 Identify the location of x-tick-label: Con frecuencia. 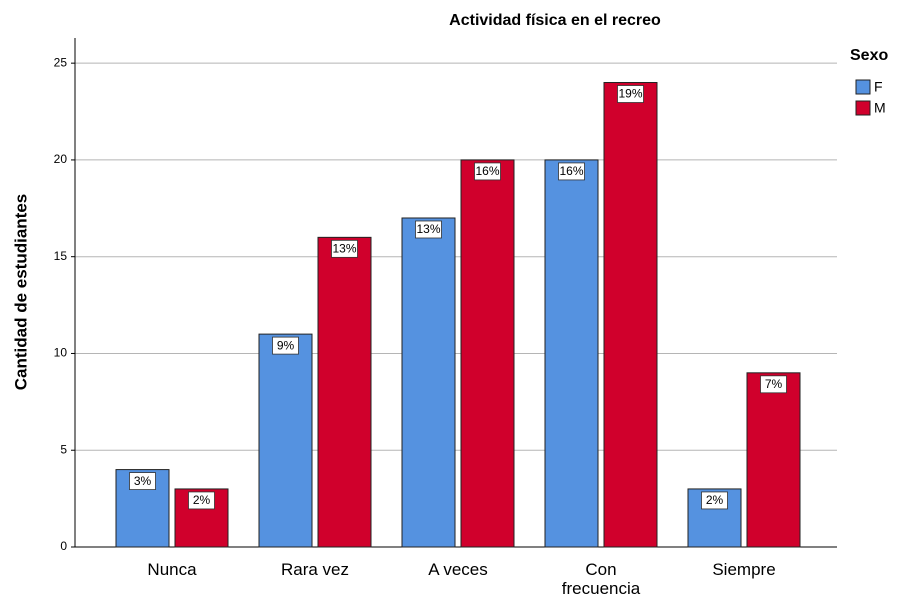
(601, 579).